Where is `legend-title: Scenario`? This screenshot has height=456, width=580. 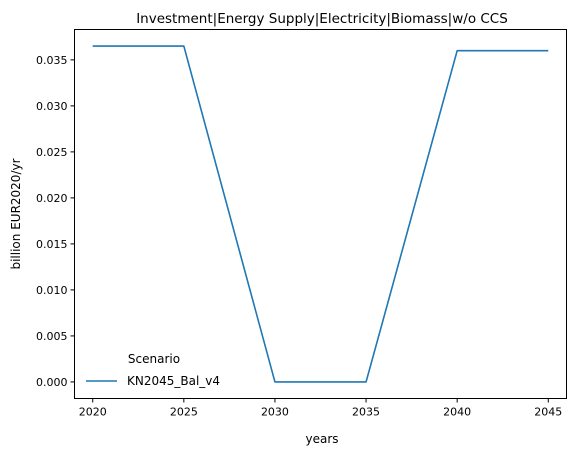 legend-title: Scenario is located at coordinates (154, 359).